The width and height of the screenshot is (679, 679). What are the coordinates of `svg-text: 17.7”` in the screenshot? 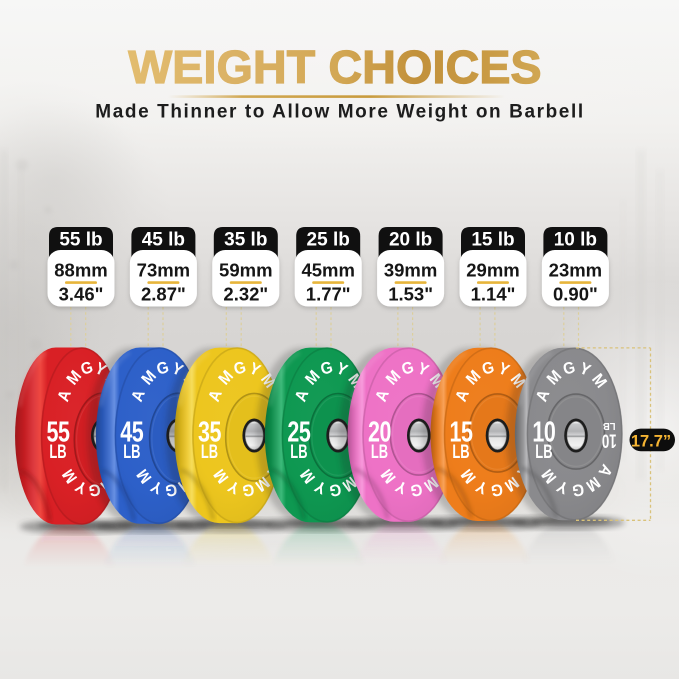 It's located at (651, 442).